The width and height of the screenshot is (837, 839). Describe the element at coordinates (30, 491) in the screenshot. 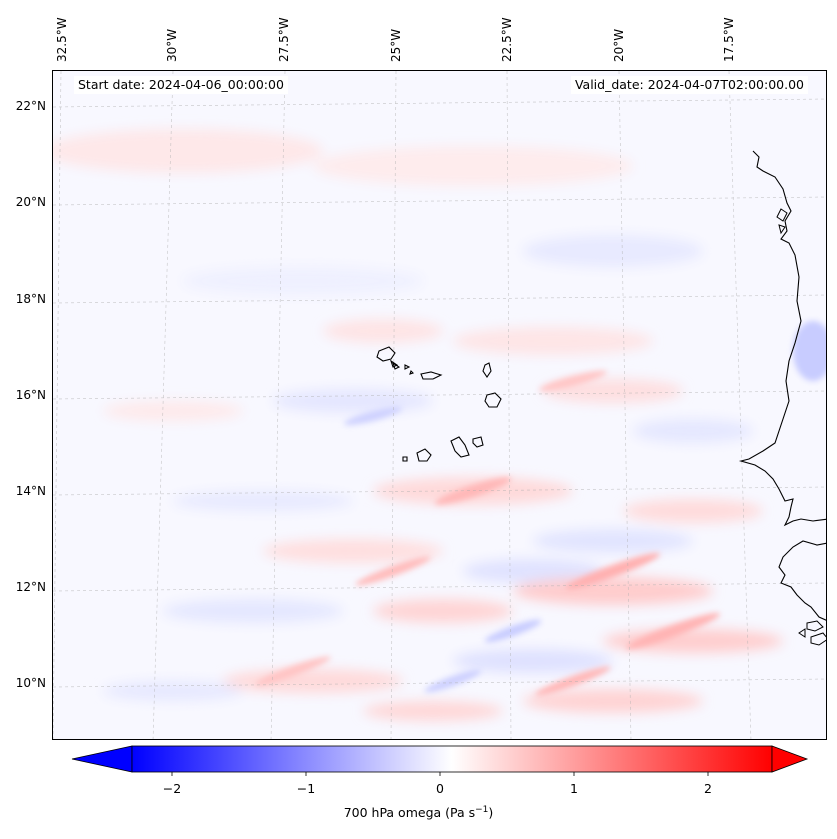

I see `lat-label: 14°N` at that location.